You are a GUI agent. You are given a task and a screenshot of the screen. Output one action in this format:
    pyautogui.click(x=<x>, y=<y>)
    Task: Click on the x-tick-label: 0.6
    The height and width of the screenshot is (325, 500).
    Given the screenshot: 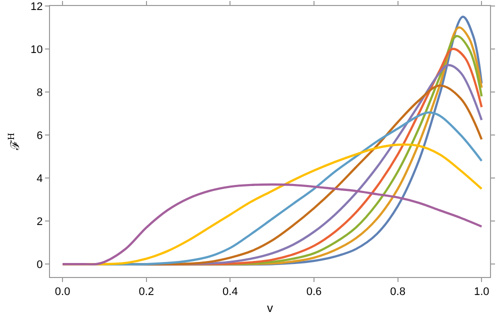 What is the action you would take?
    pyautogui.click(x=314, y=292)
    